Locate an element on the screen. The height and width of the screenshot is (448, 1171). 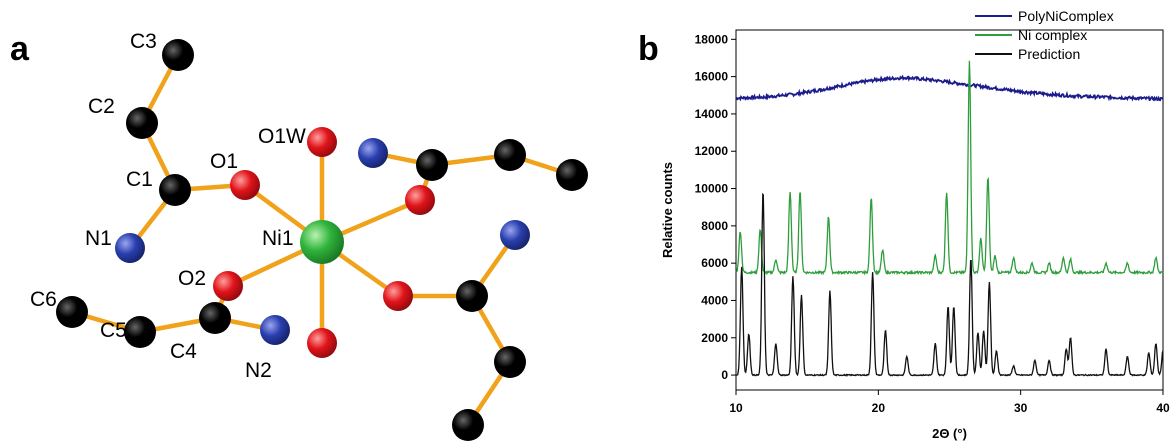
chart-legend: PolyNiComplex Ni complex Prediction is located at coordinates (1044, 35).